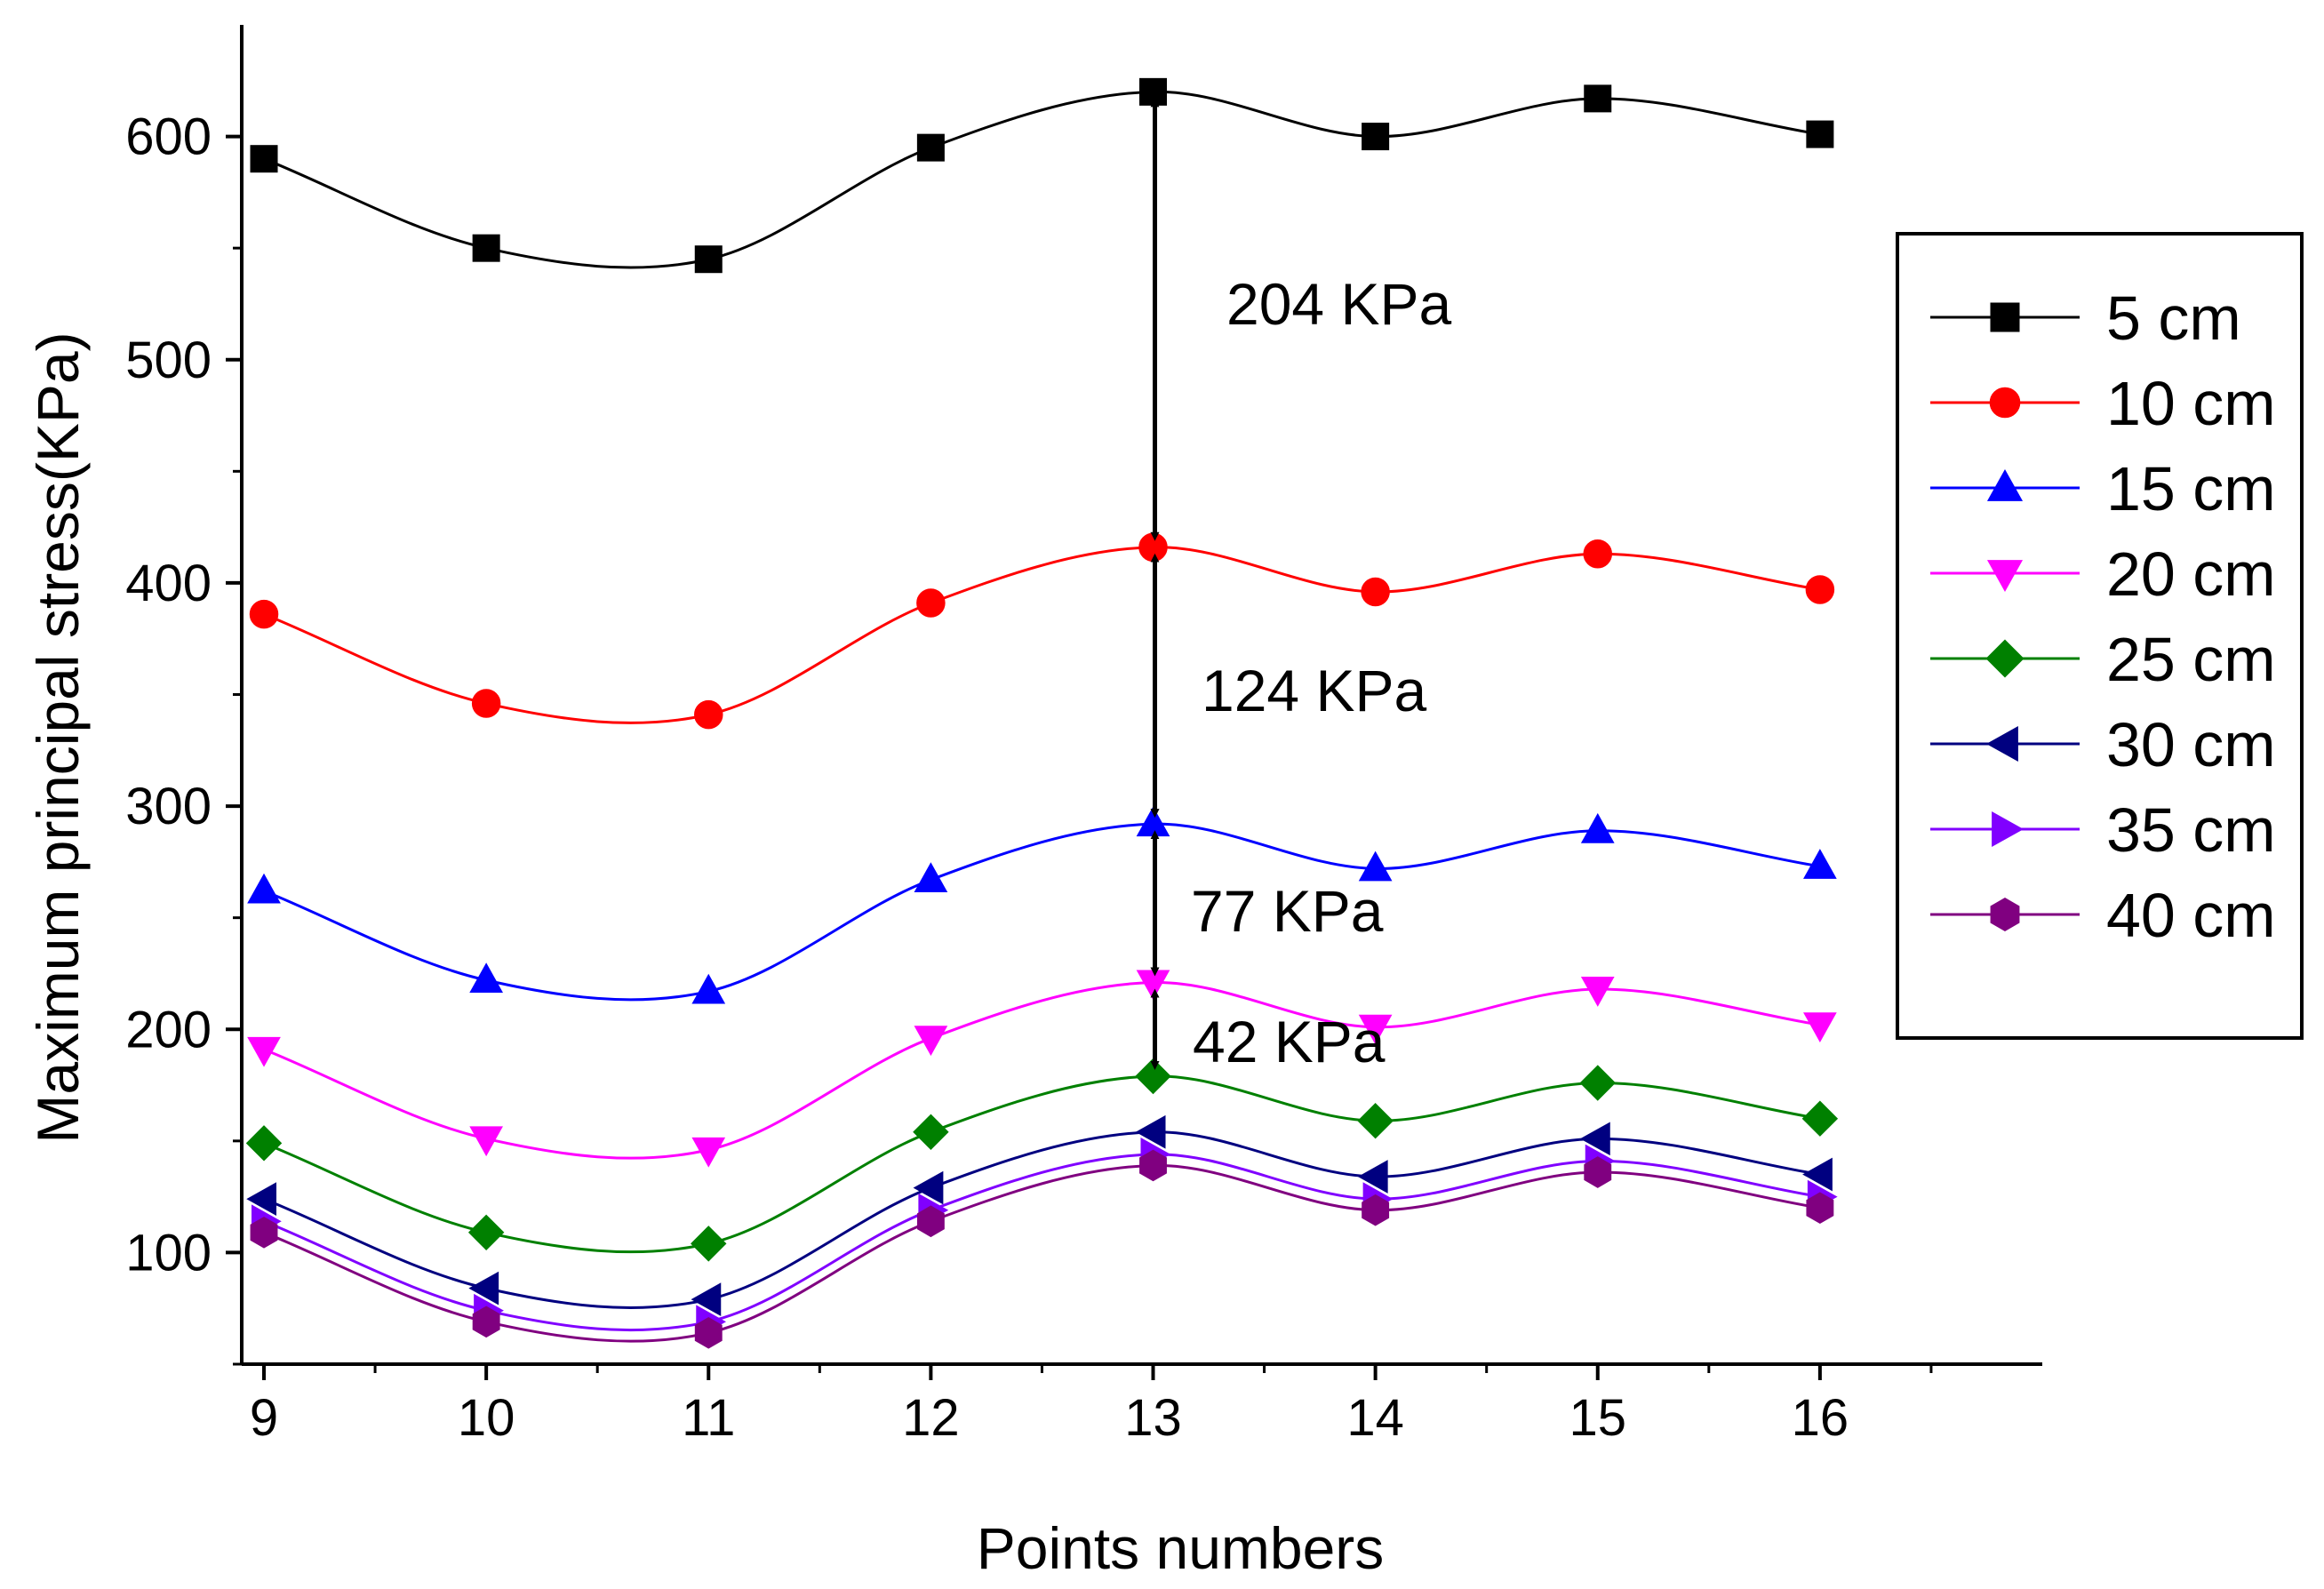  What do you see at coordinates (1287, 911) in the screenshot?
I see `annotation-label: 77 KPa` at bounding box center [1287, 911].